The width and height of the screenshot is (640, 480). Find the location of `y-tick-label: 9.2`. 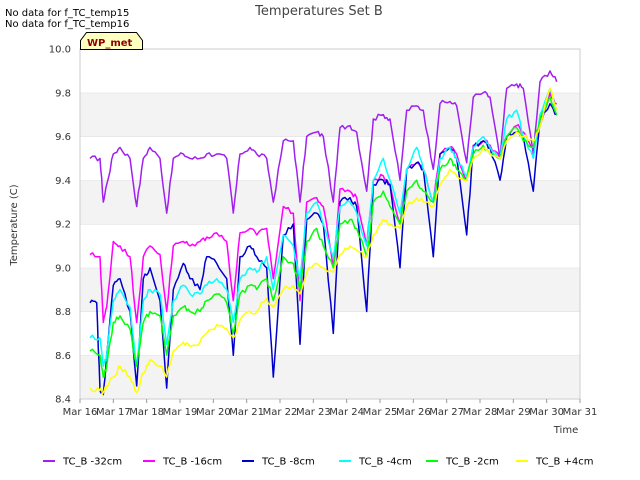

y-tick-label: 9.2 is located at coordinates (63, 225).